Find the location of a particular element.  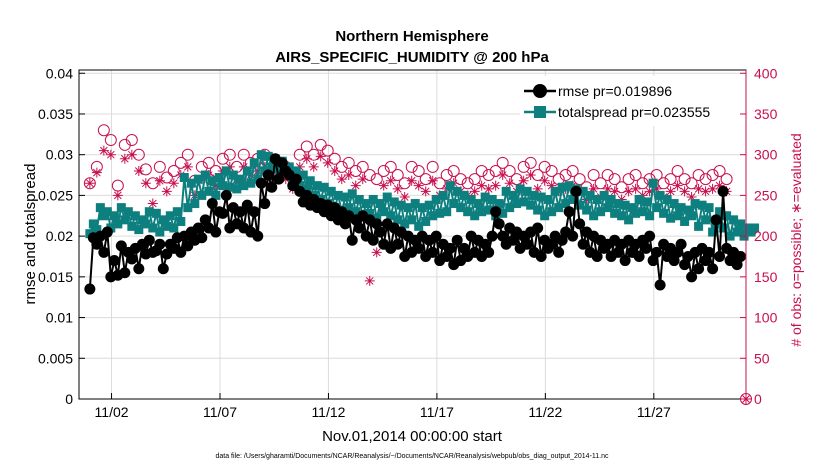

legend-spread-label: totalspread pr=0.023555 is located at coordinates (634, 112).